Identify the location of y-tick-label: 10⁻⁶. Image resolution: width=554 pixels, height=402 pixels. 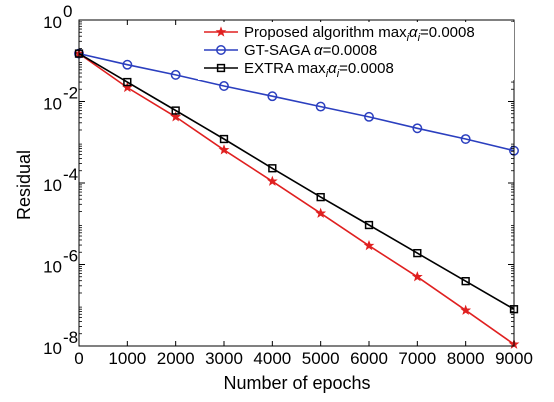
(60, 262).